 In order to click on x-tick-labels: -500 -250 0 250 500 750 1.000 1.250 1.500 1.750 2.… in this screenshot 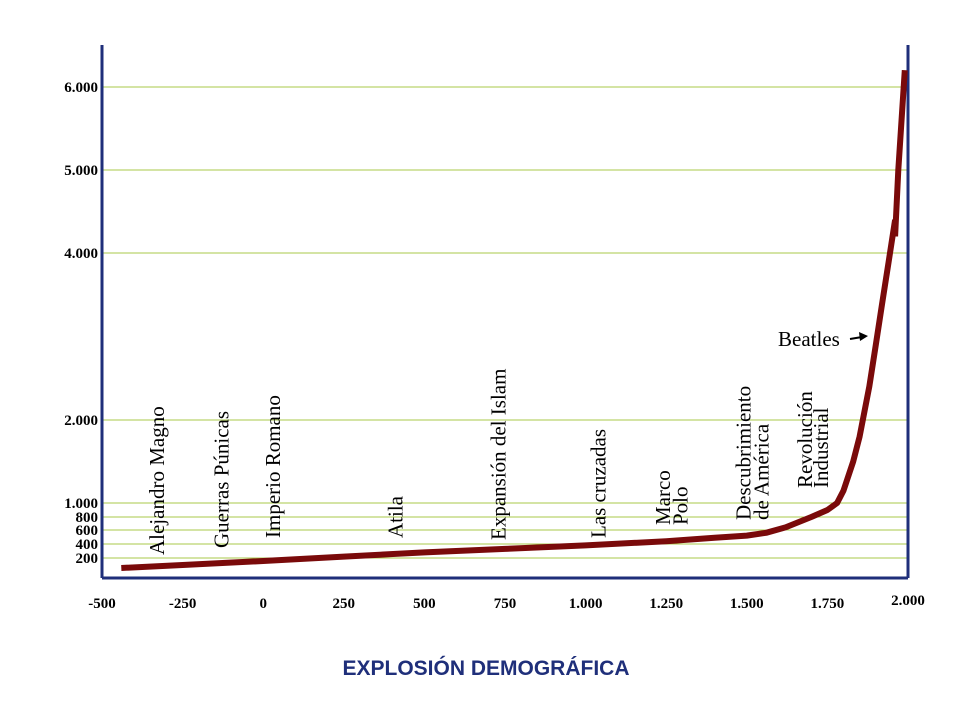, I will do `click(506, 602)`.